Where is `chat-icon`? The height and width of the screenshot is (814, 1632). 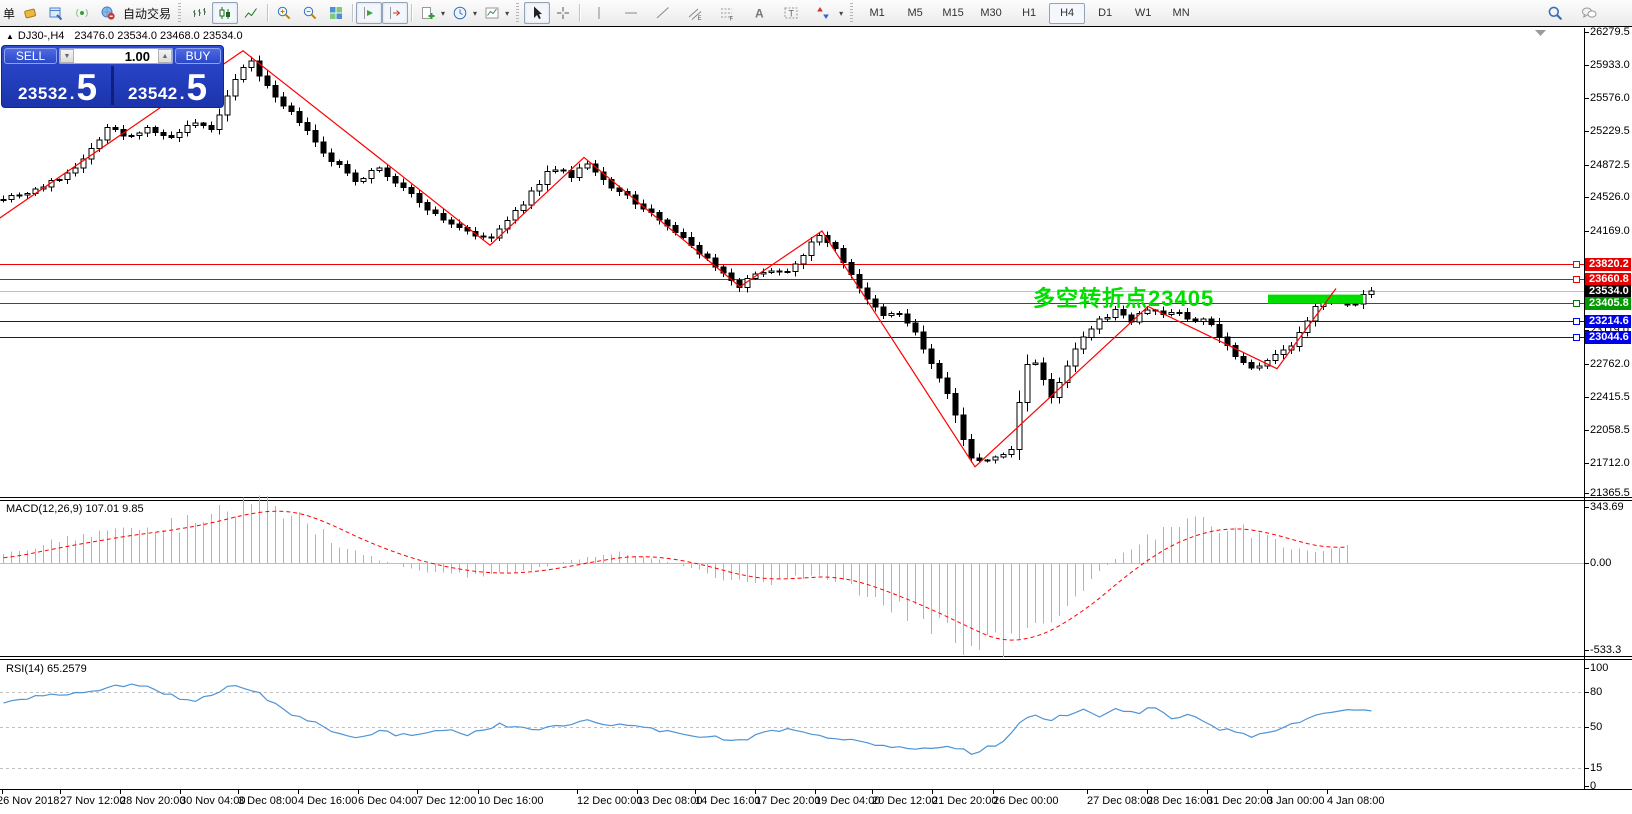 chat-icon is located at coordinates (1589, 12).